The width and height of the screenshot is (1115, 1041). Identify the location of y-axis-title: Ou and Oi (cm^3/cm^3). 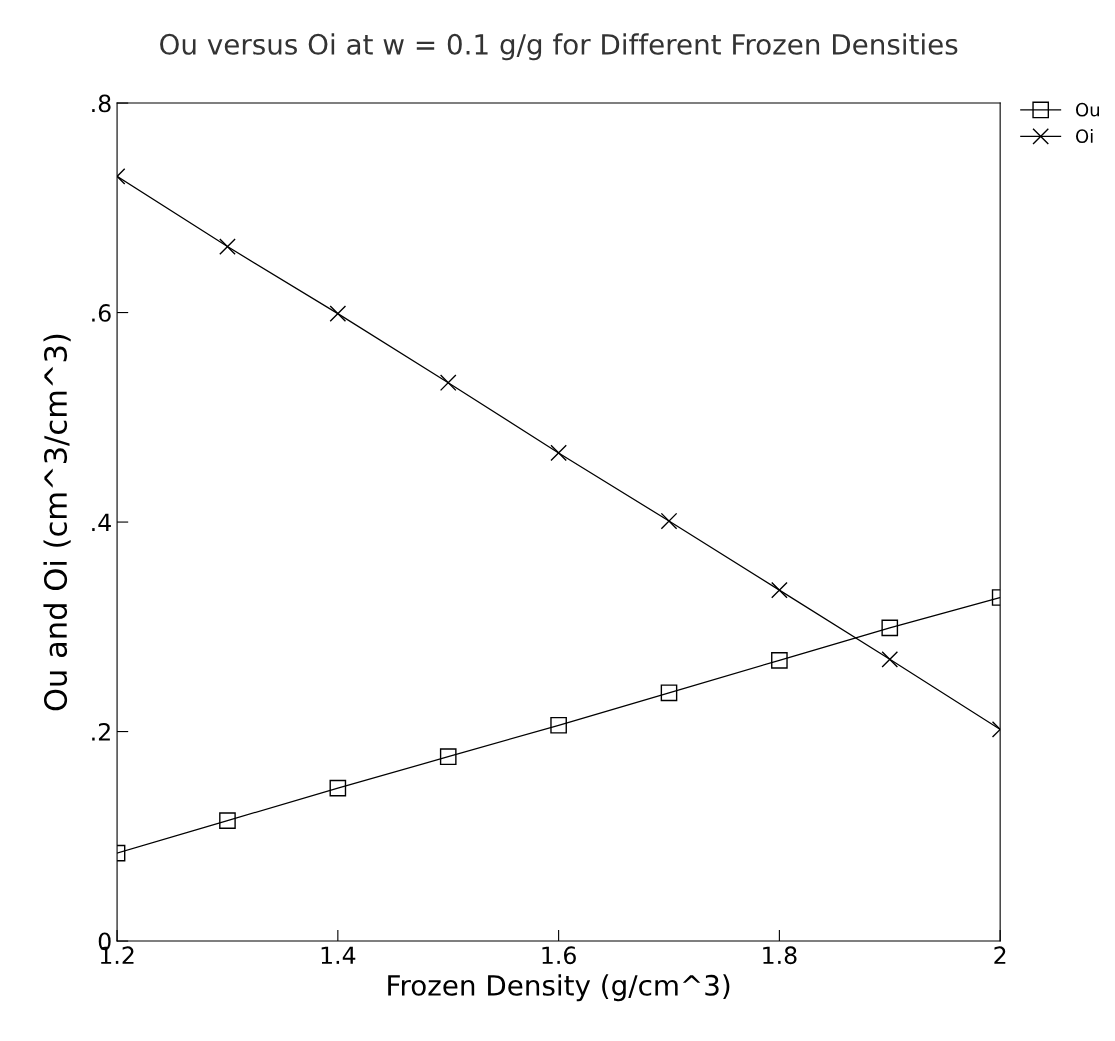
(57, 522).